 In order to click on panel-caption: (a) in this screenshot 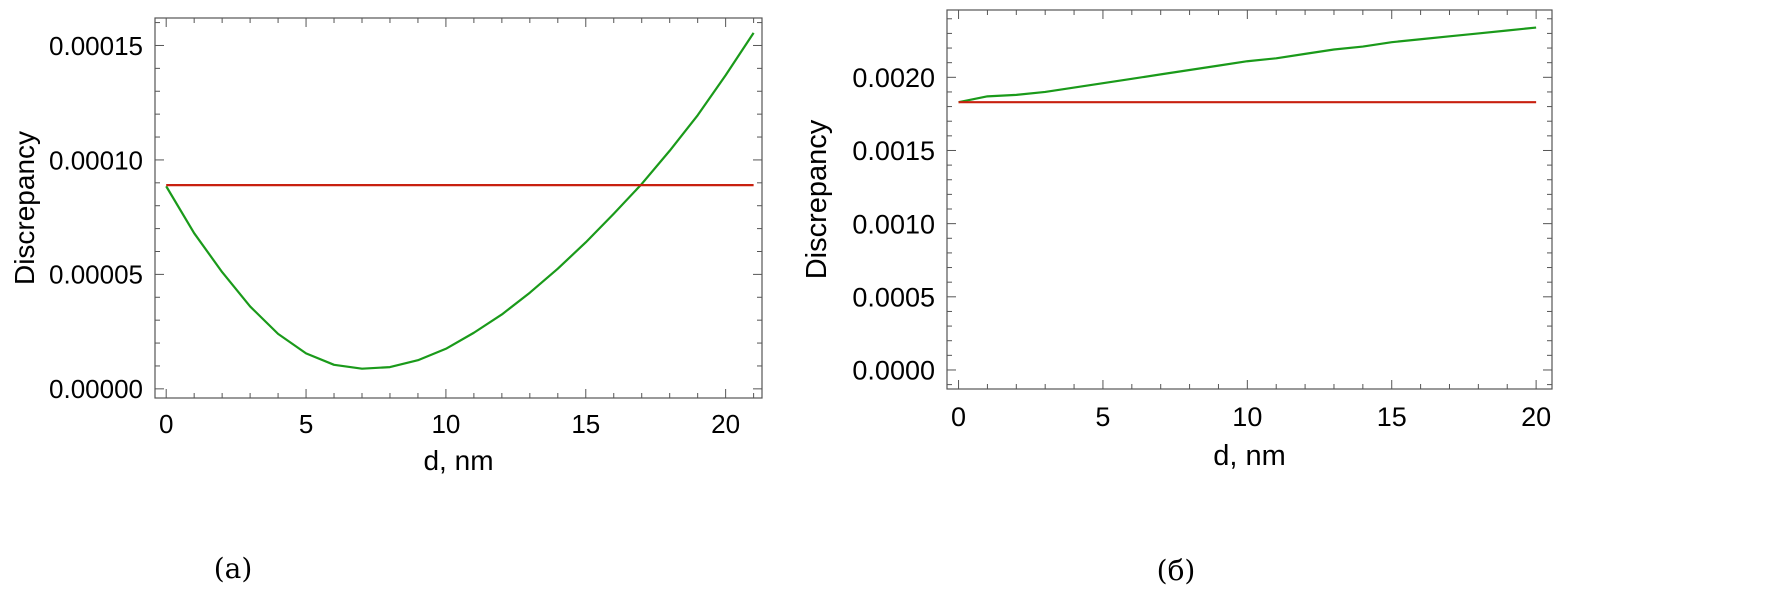, I will do `click(233, 568)`.